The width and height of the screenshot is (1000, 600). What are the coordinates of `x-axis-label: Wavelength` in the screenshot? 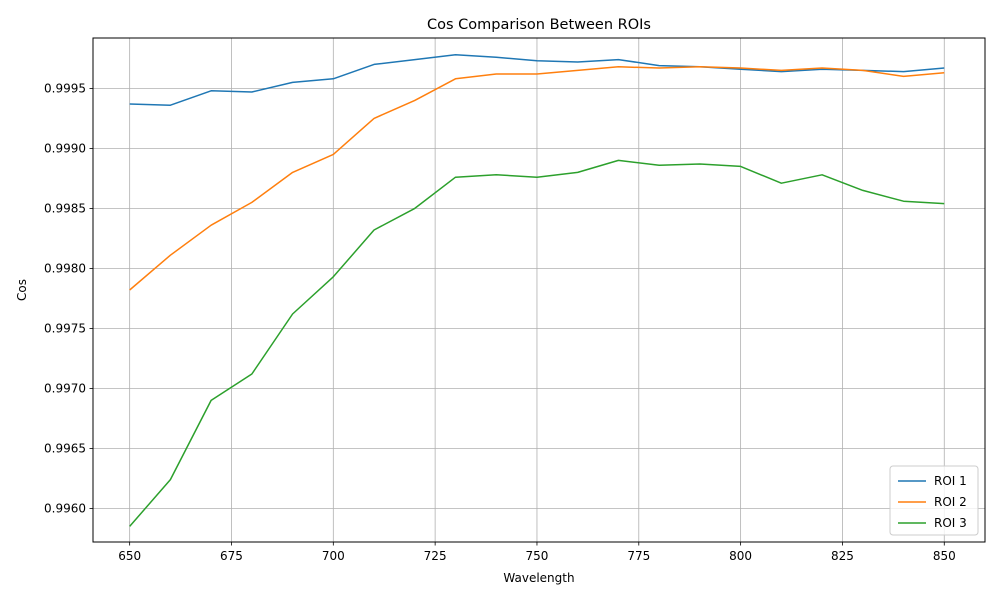 It's located at (538, 578).